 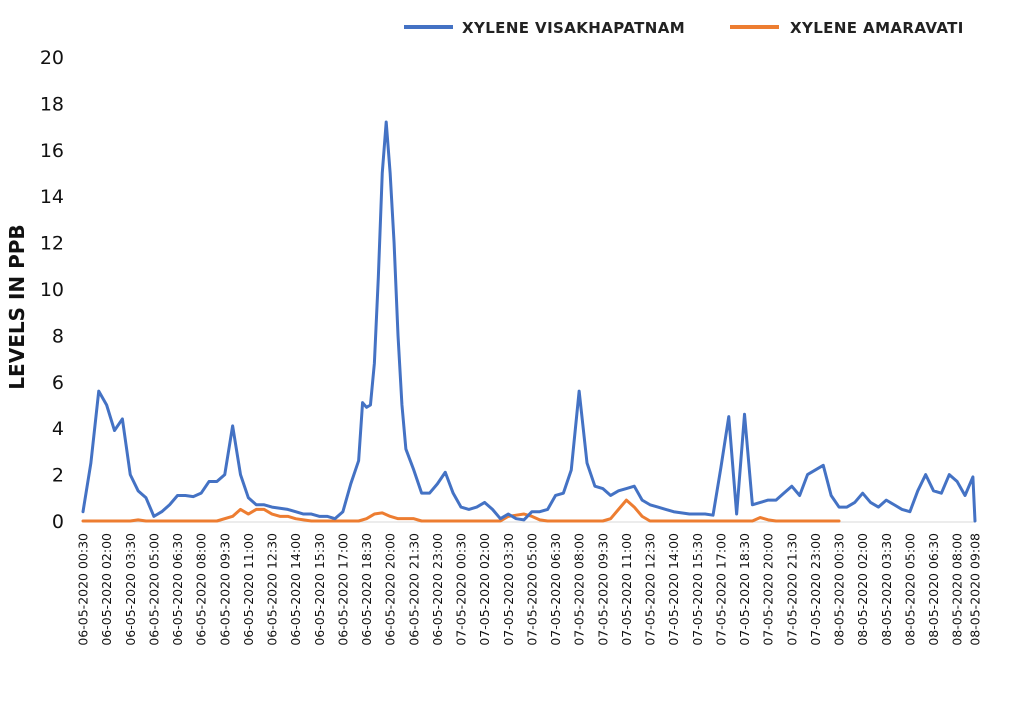 What do you see at coordinates (224, 589) in the screenshot?
I see `x-tick-label: 06-05-2020 09:30` at bounding box center [224, 589].